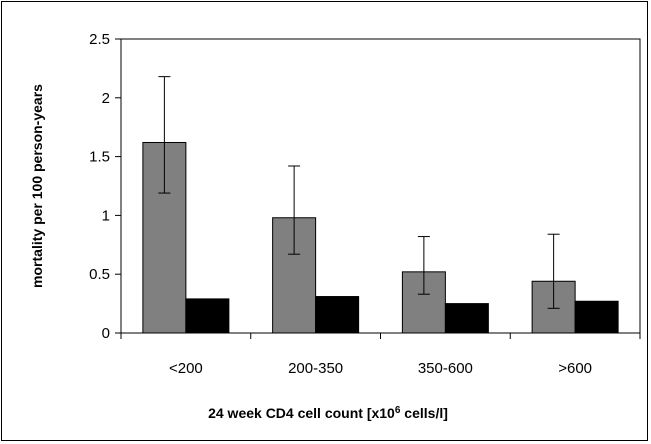  I want to click on y-axis: 0 0.5 1 1.5 2 2.5, so click(105, 186).